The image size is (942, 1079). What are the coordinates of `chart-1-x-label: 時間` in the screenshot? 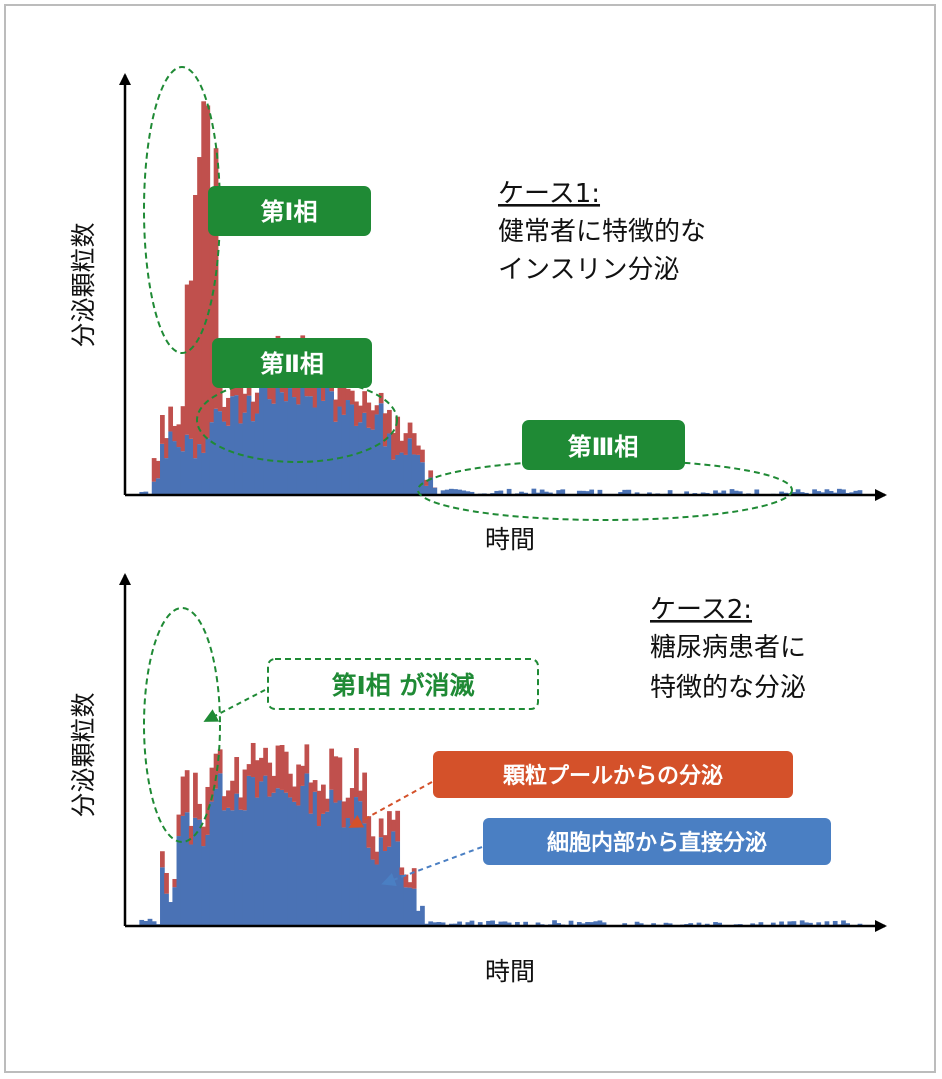 It's located at (510, 539).